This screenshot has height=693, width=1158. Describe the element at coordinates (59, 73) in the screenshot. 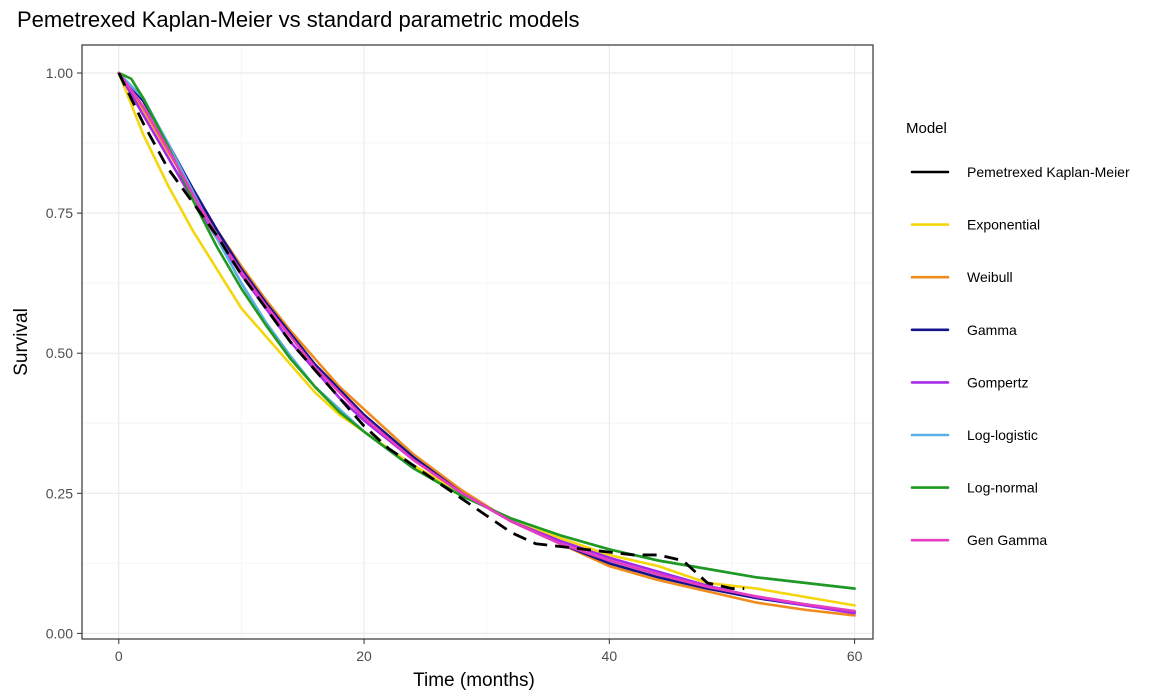

I see `y-tick-label: 1.00` at that location.